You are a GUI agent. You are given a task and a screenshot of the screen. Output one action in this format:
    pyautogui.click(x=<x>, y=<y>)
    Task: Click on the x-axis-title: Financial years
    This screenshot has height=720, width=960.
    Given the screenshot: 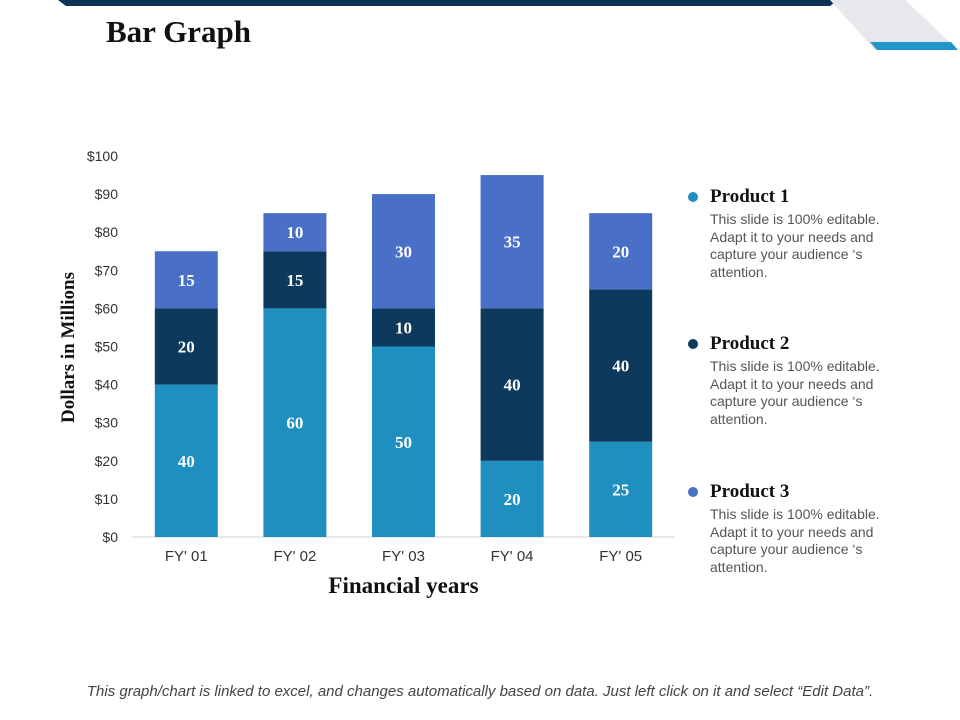 What is the action you would take?
    pyautogui.click(x=403, y=585)
    